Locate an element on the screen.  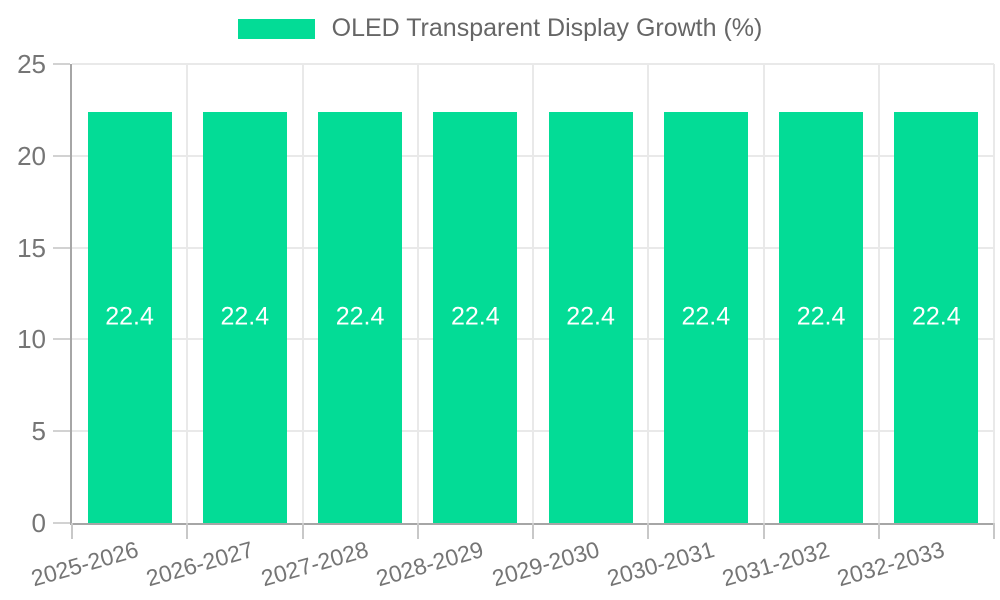
x-tick-label: 2030-2031 is located at coordinates (661, 564).